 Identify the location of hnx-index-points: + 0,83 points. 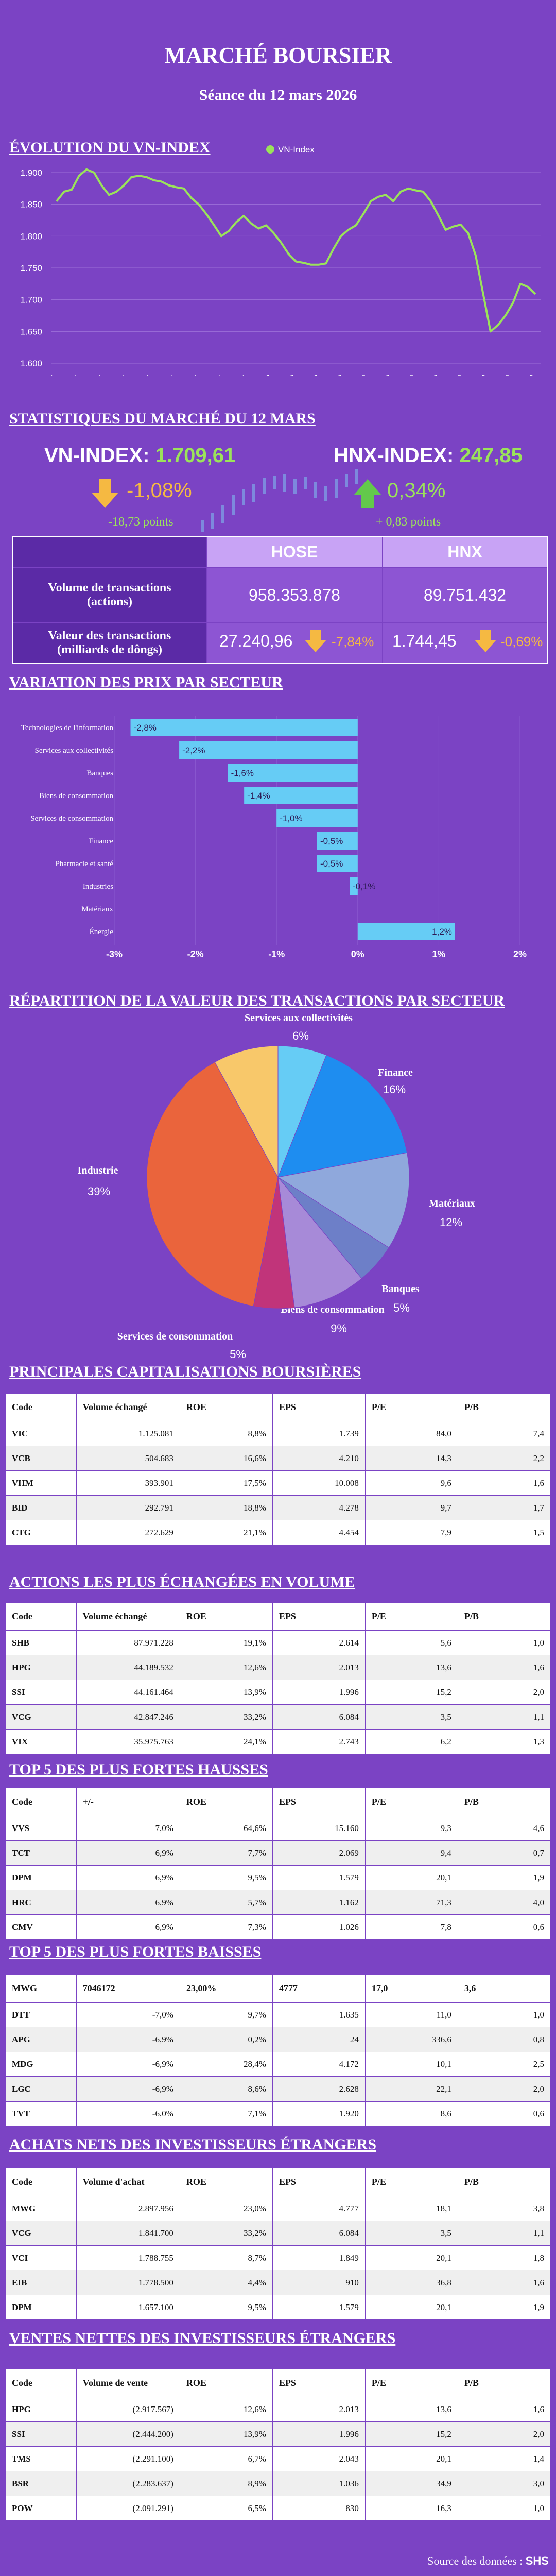
(408, 522).